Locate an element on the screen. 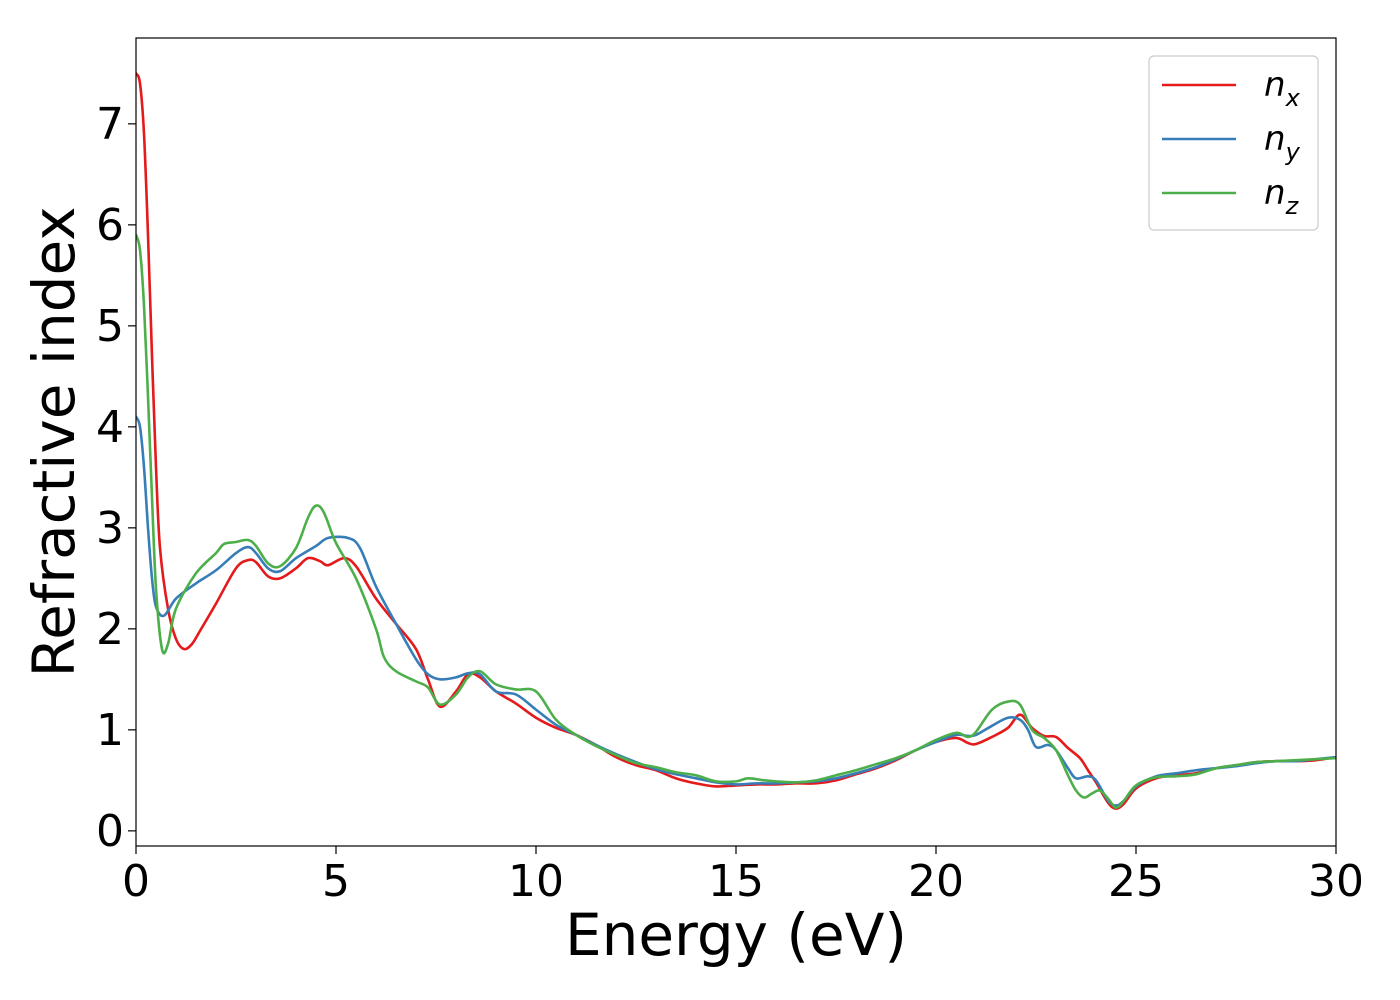 The height and width of the screenshot is (1000, 1400). y-tick-label: 4 is located at coordinates (110, 427).